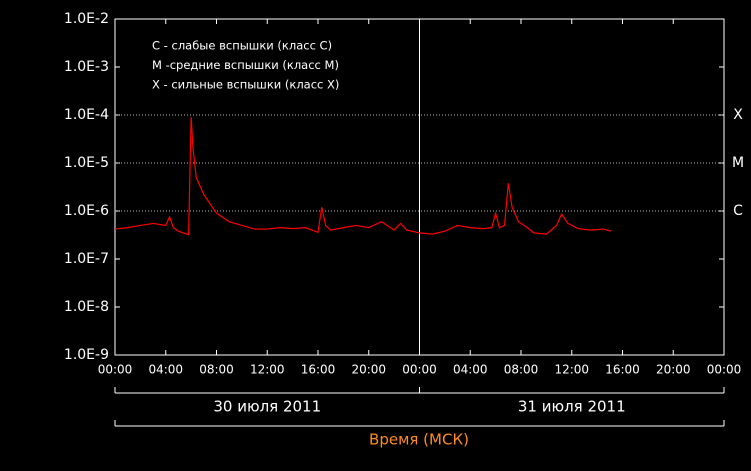  Describe the element at coordinates (242, 46) in the screenshot. I see `legend-text: C - слабые вспышки (класс C)` at that location.